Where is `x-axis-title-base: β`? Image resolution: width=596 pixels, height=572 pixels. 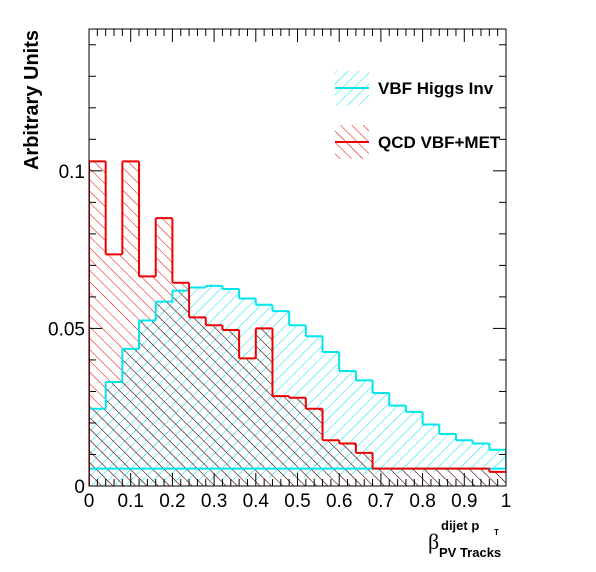
x-axis-title-base: β is located at coordinates (433, 541).